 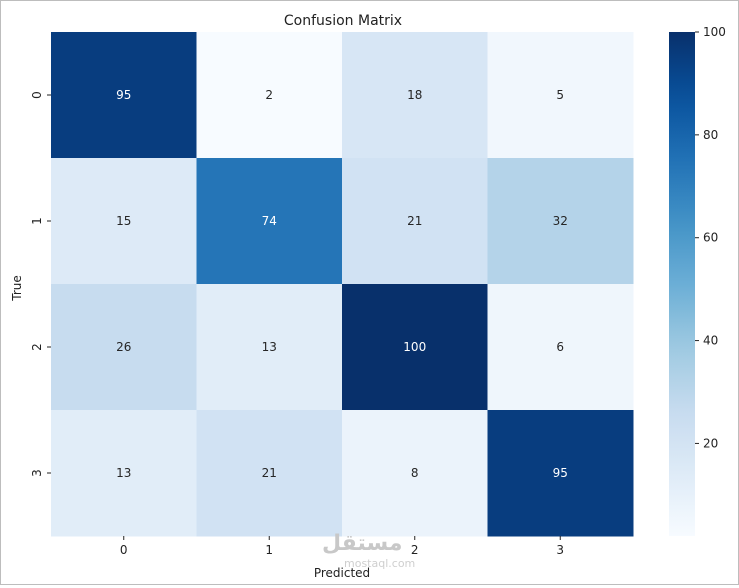 I want to click on chart-title: Confusion Matrix, so click(x=343, y=21).